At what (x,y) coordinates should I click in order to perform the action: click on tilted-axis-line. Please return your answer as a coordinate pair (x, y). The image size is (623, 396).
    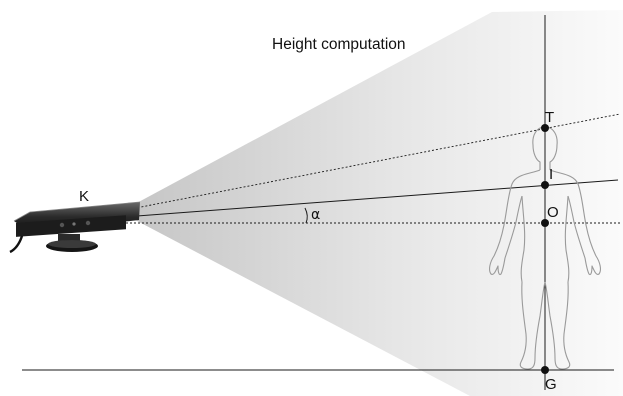
    Looking at the image, I should click on (364, 199).